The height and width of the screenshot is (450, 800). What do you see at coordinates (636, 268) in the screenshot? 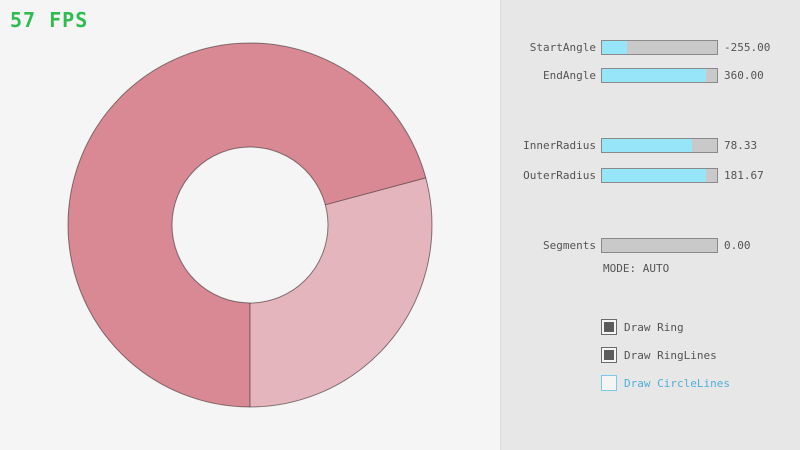
I see `segments-mode-text: MODE: AUTO` at bounding box center [636, 268].